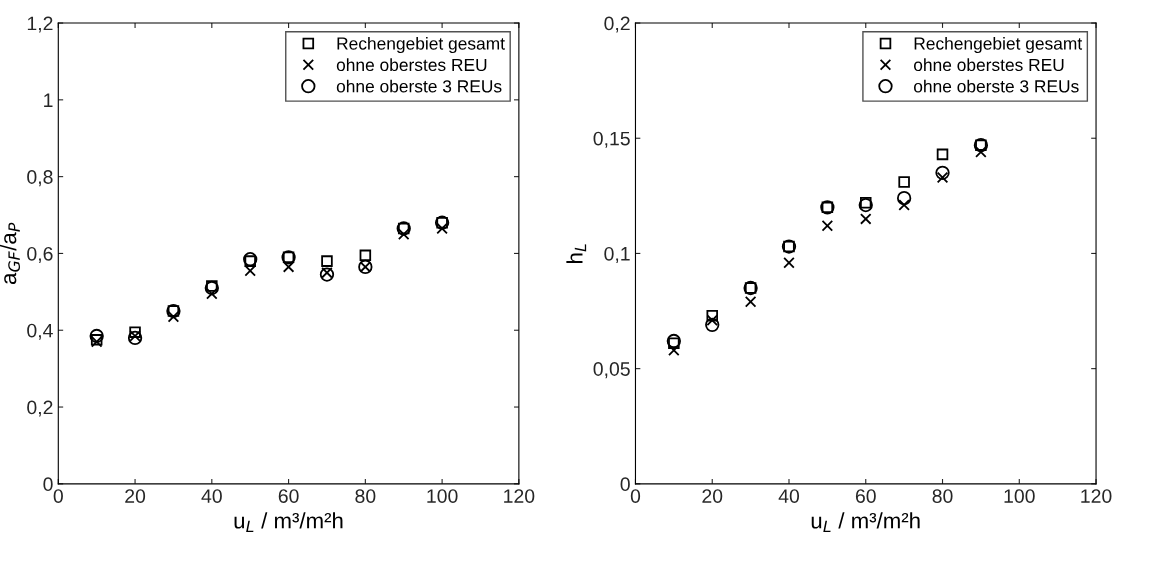 The width and height of the screenshot is (1166, 576). Describe the element at coordinates (10, 253) in the screenshot. I see `y-axis-title: a$_{GF}$/a$_{P}$` at that location.